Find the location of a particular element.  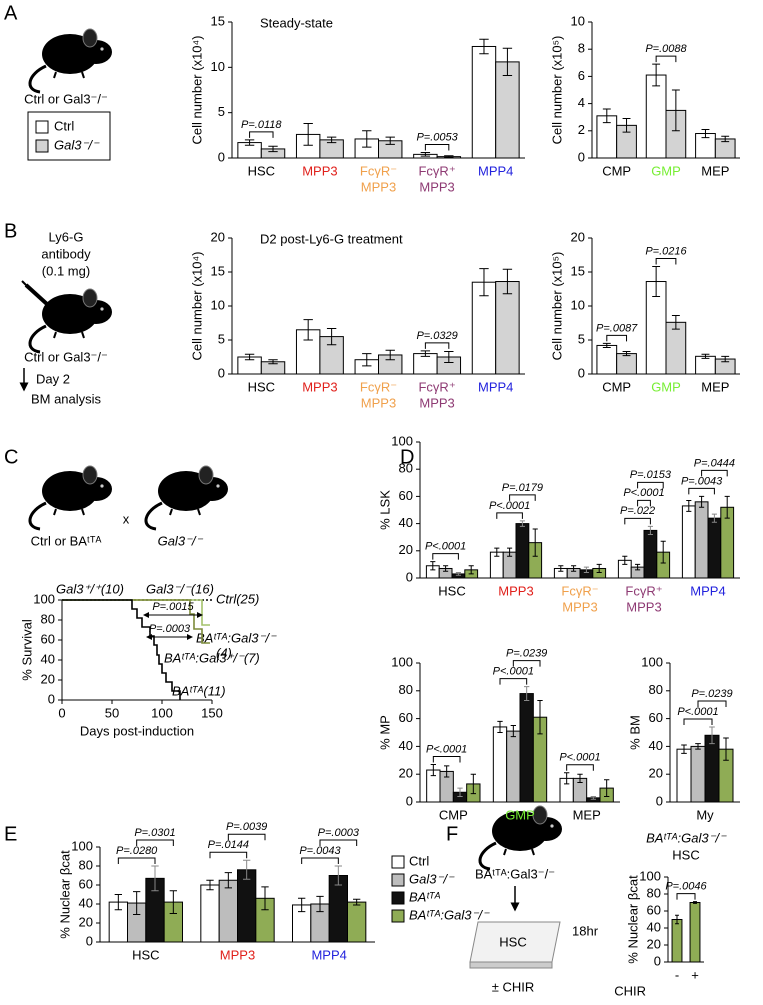

y-tick-label: 8 is located at coordinates (581, 48).